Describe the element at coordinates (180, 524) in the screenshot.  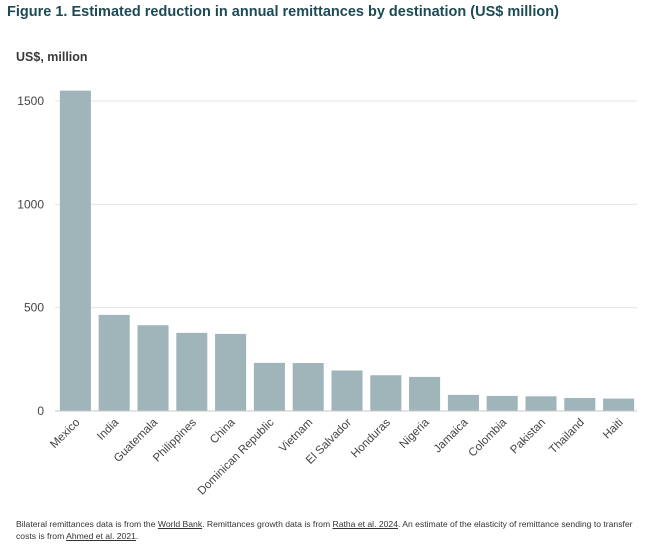
I see `world-bank-link: World Bank` at that location.